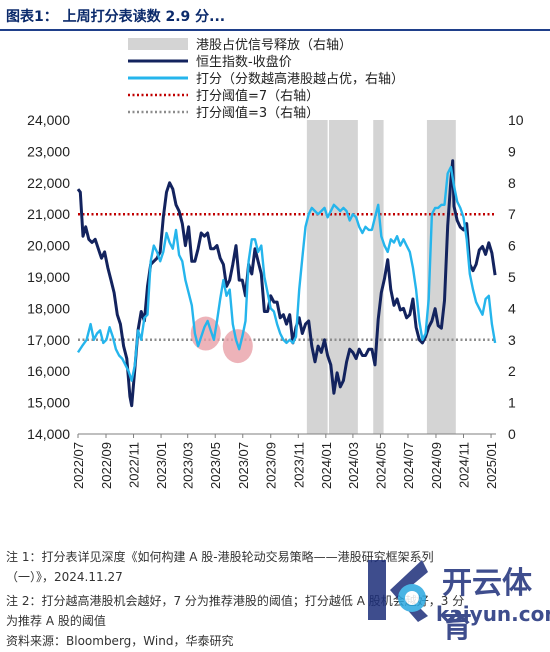  Describe the element at coordinates (464, 465) in the screenshot. I see `x-tick-label: 2024/11` at that location.